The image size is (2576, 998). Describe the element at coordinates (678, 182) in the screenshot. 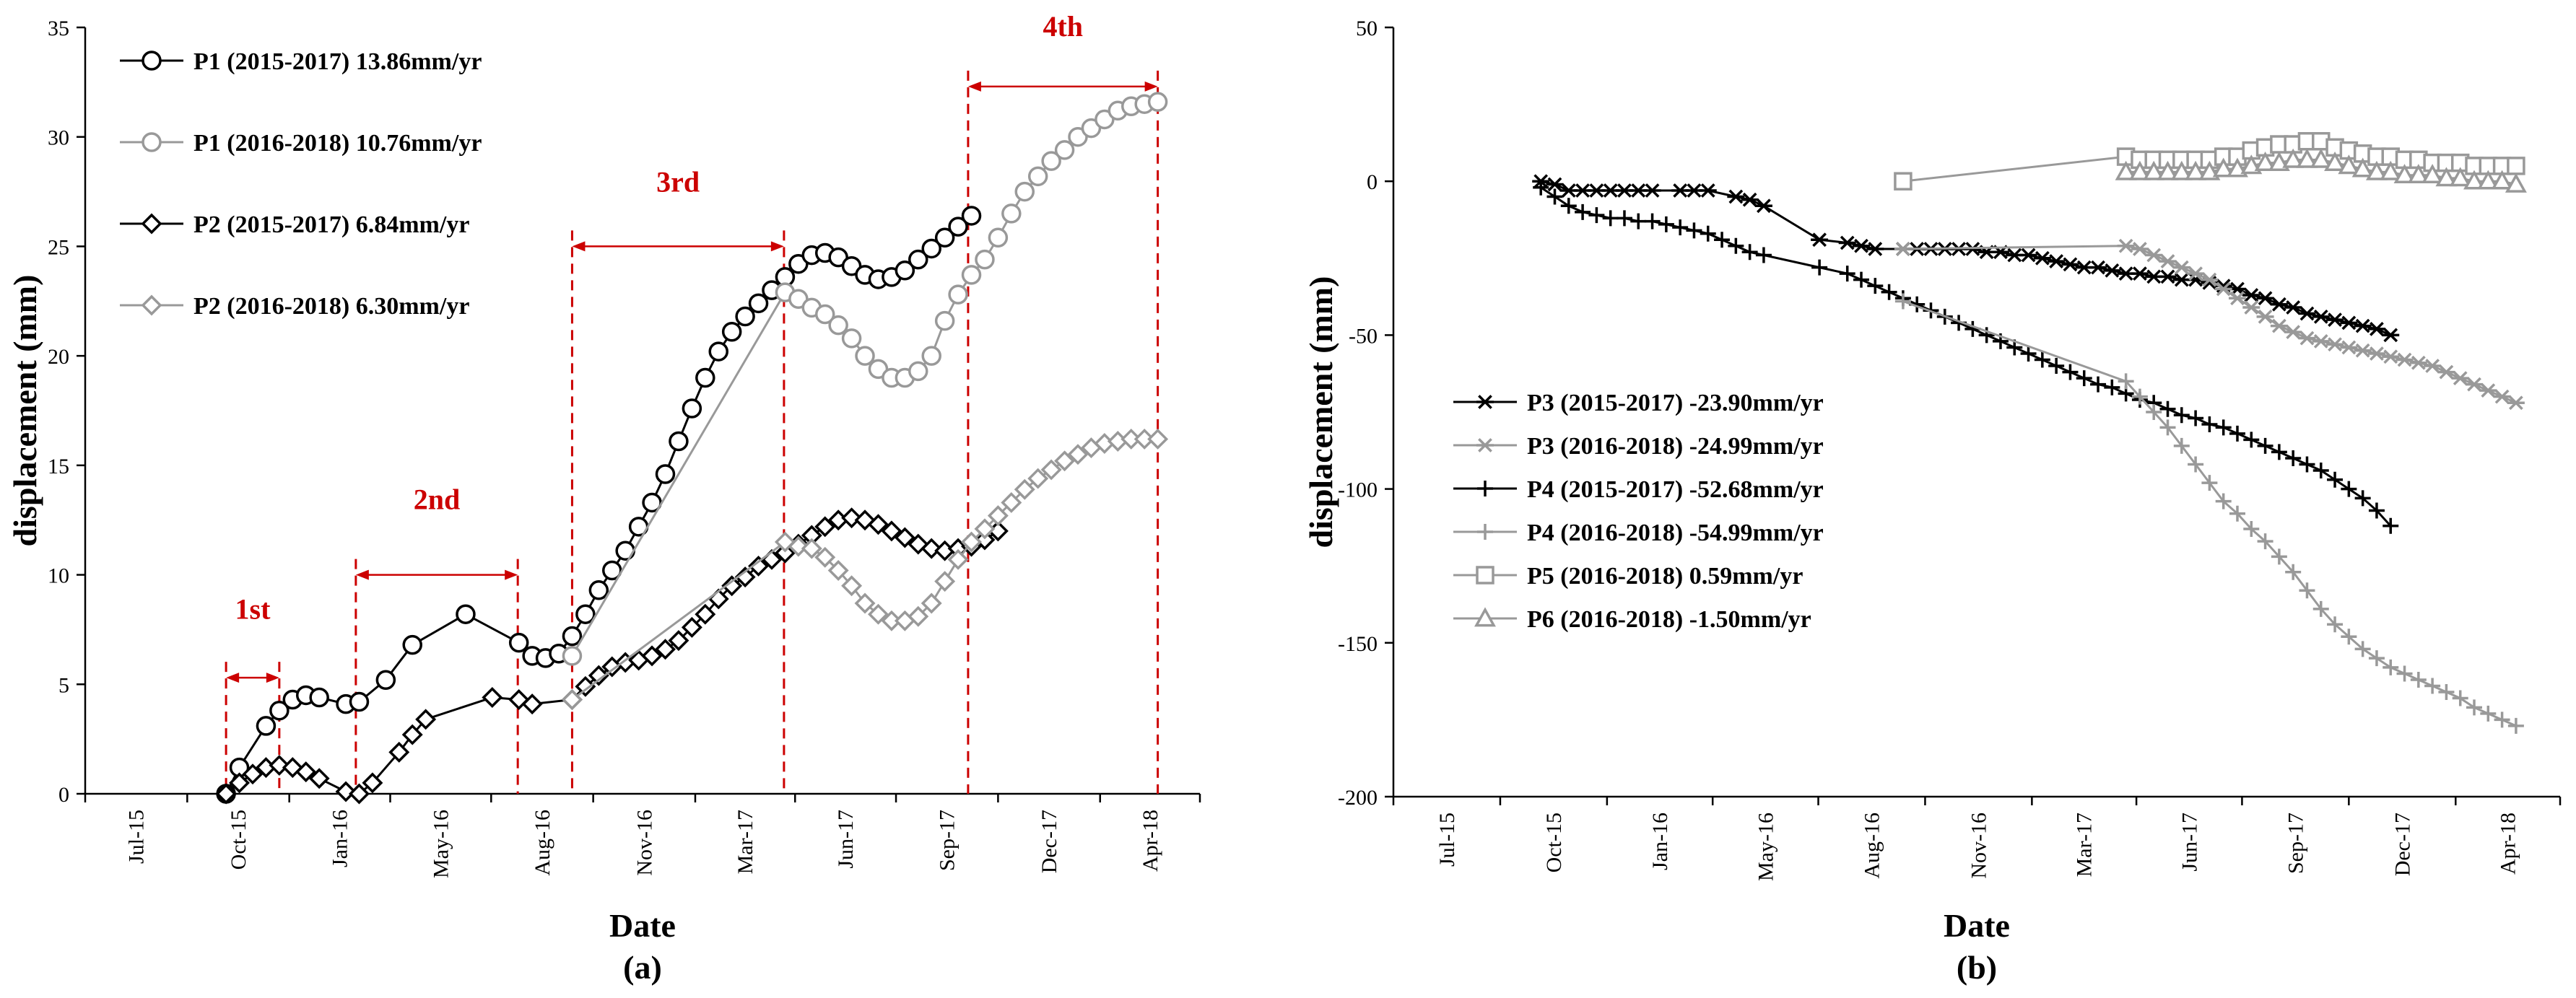

I see `phase-label: 3rd` at that location.